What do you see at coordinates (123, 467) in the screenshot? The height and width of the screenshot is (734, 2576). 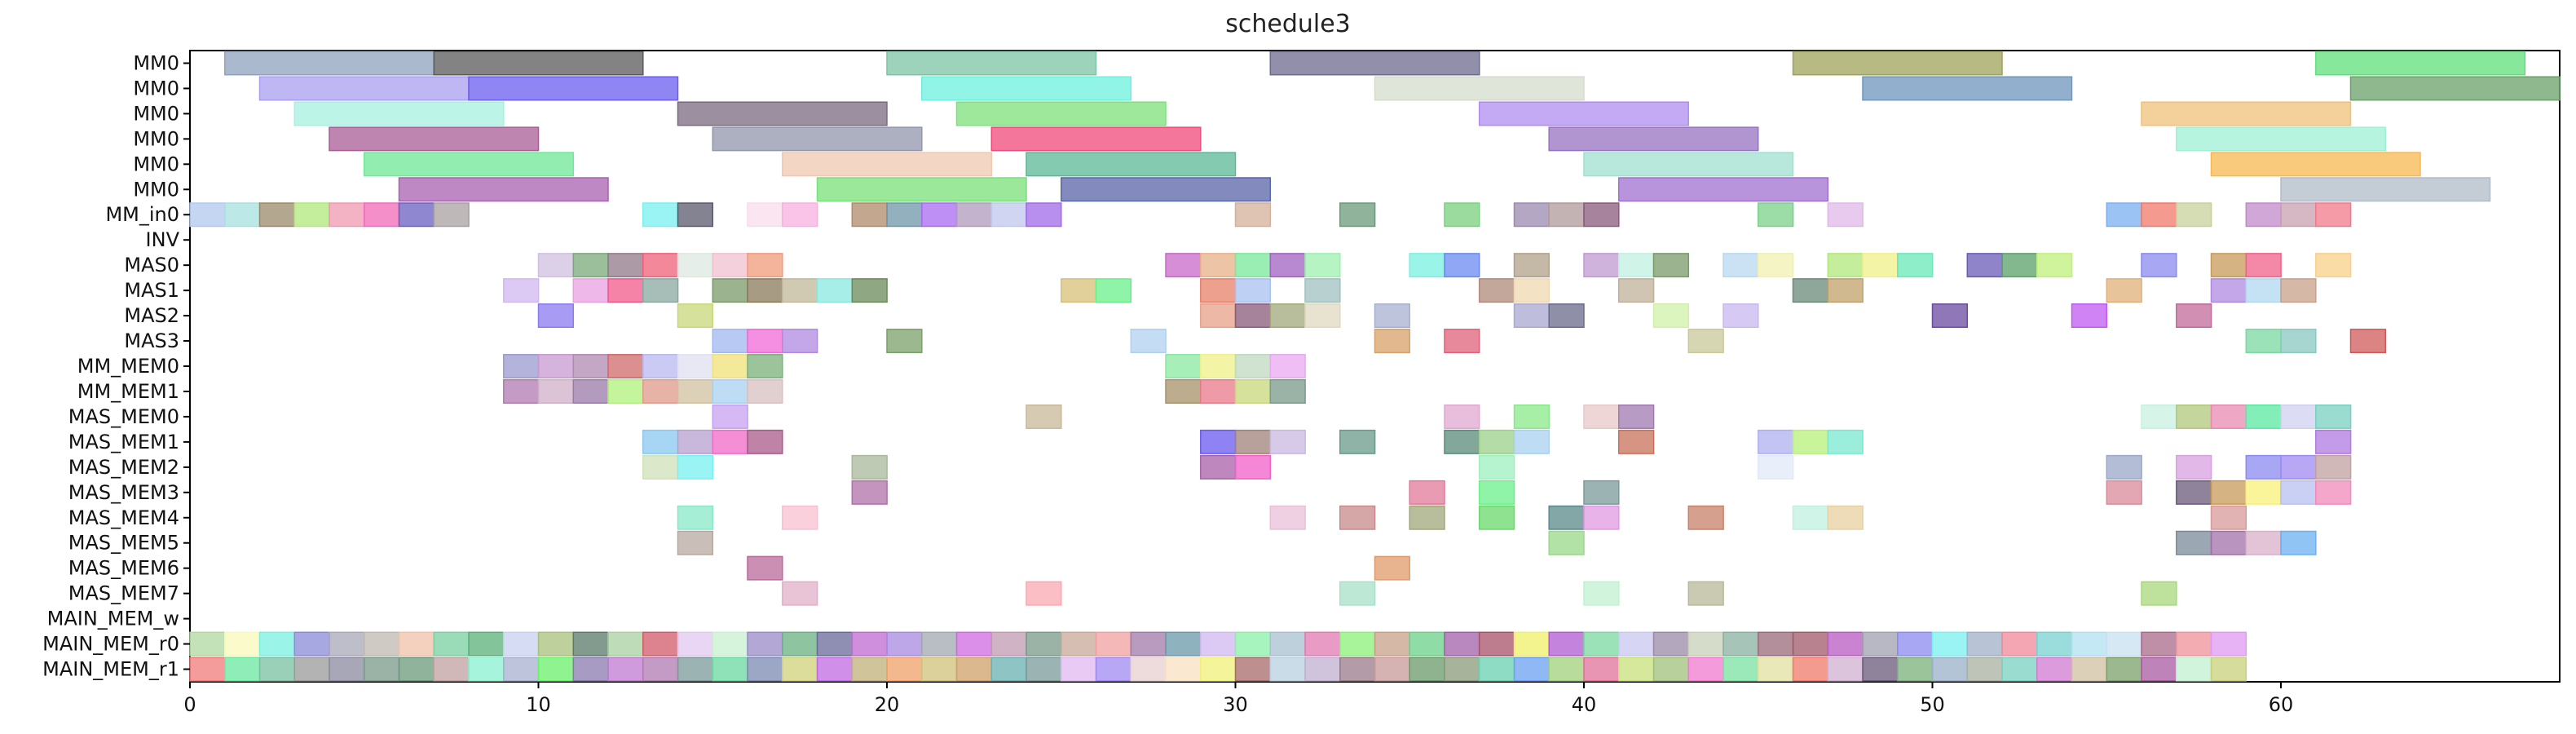 I see `y-tick-label: MAS_MEM2` at bounding box center [123, 467].